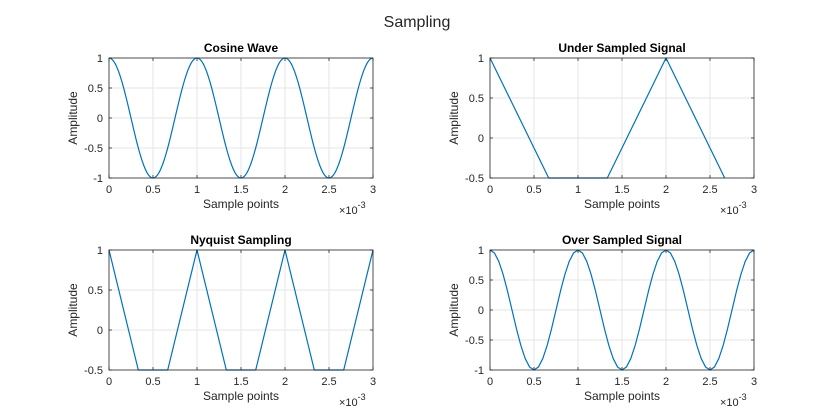 The image size is (834, 420). I want to click on subplot-title: Under Sampled Signal, so click(621, 48).